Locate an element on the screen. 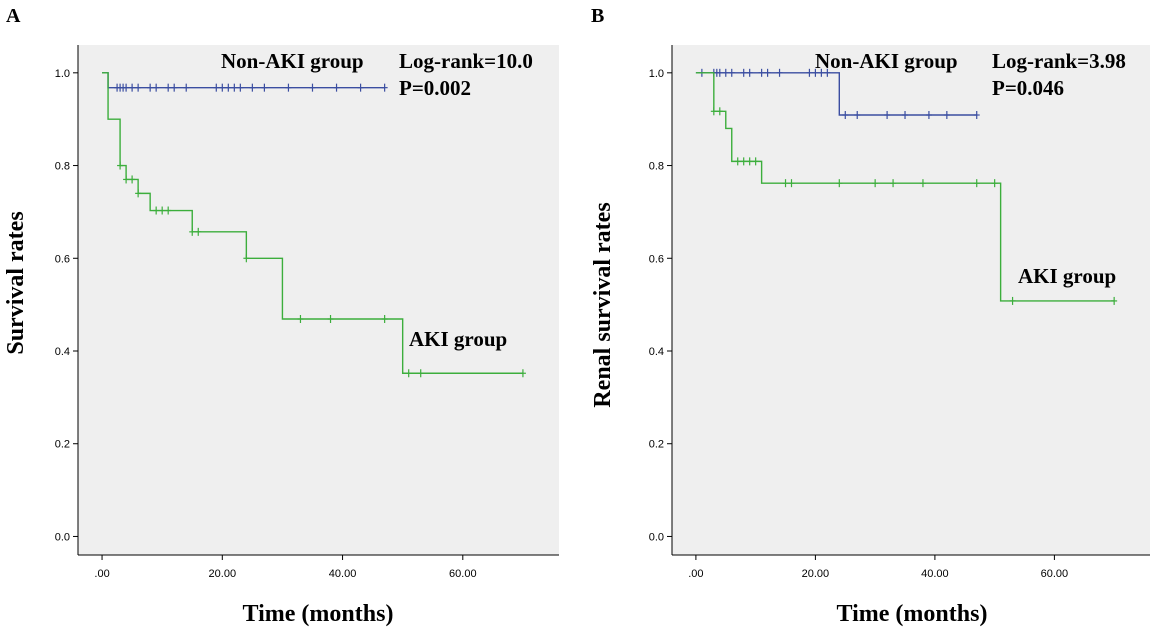 The height and width of the screenshot is (628, 1150). x-tick-label: 20.00 is located at coordinates (223, 574).